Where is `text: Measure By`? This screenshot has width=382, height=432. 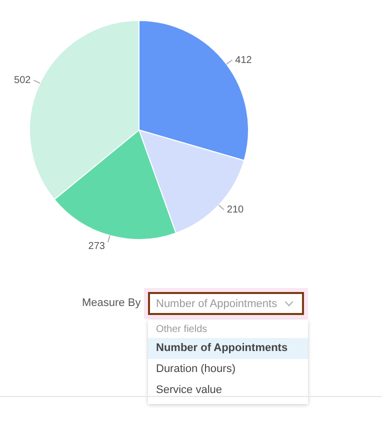 text: Measure By is located at coordinates (111, 303).